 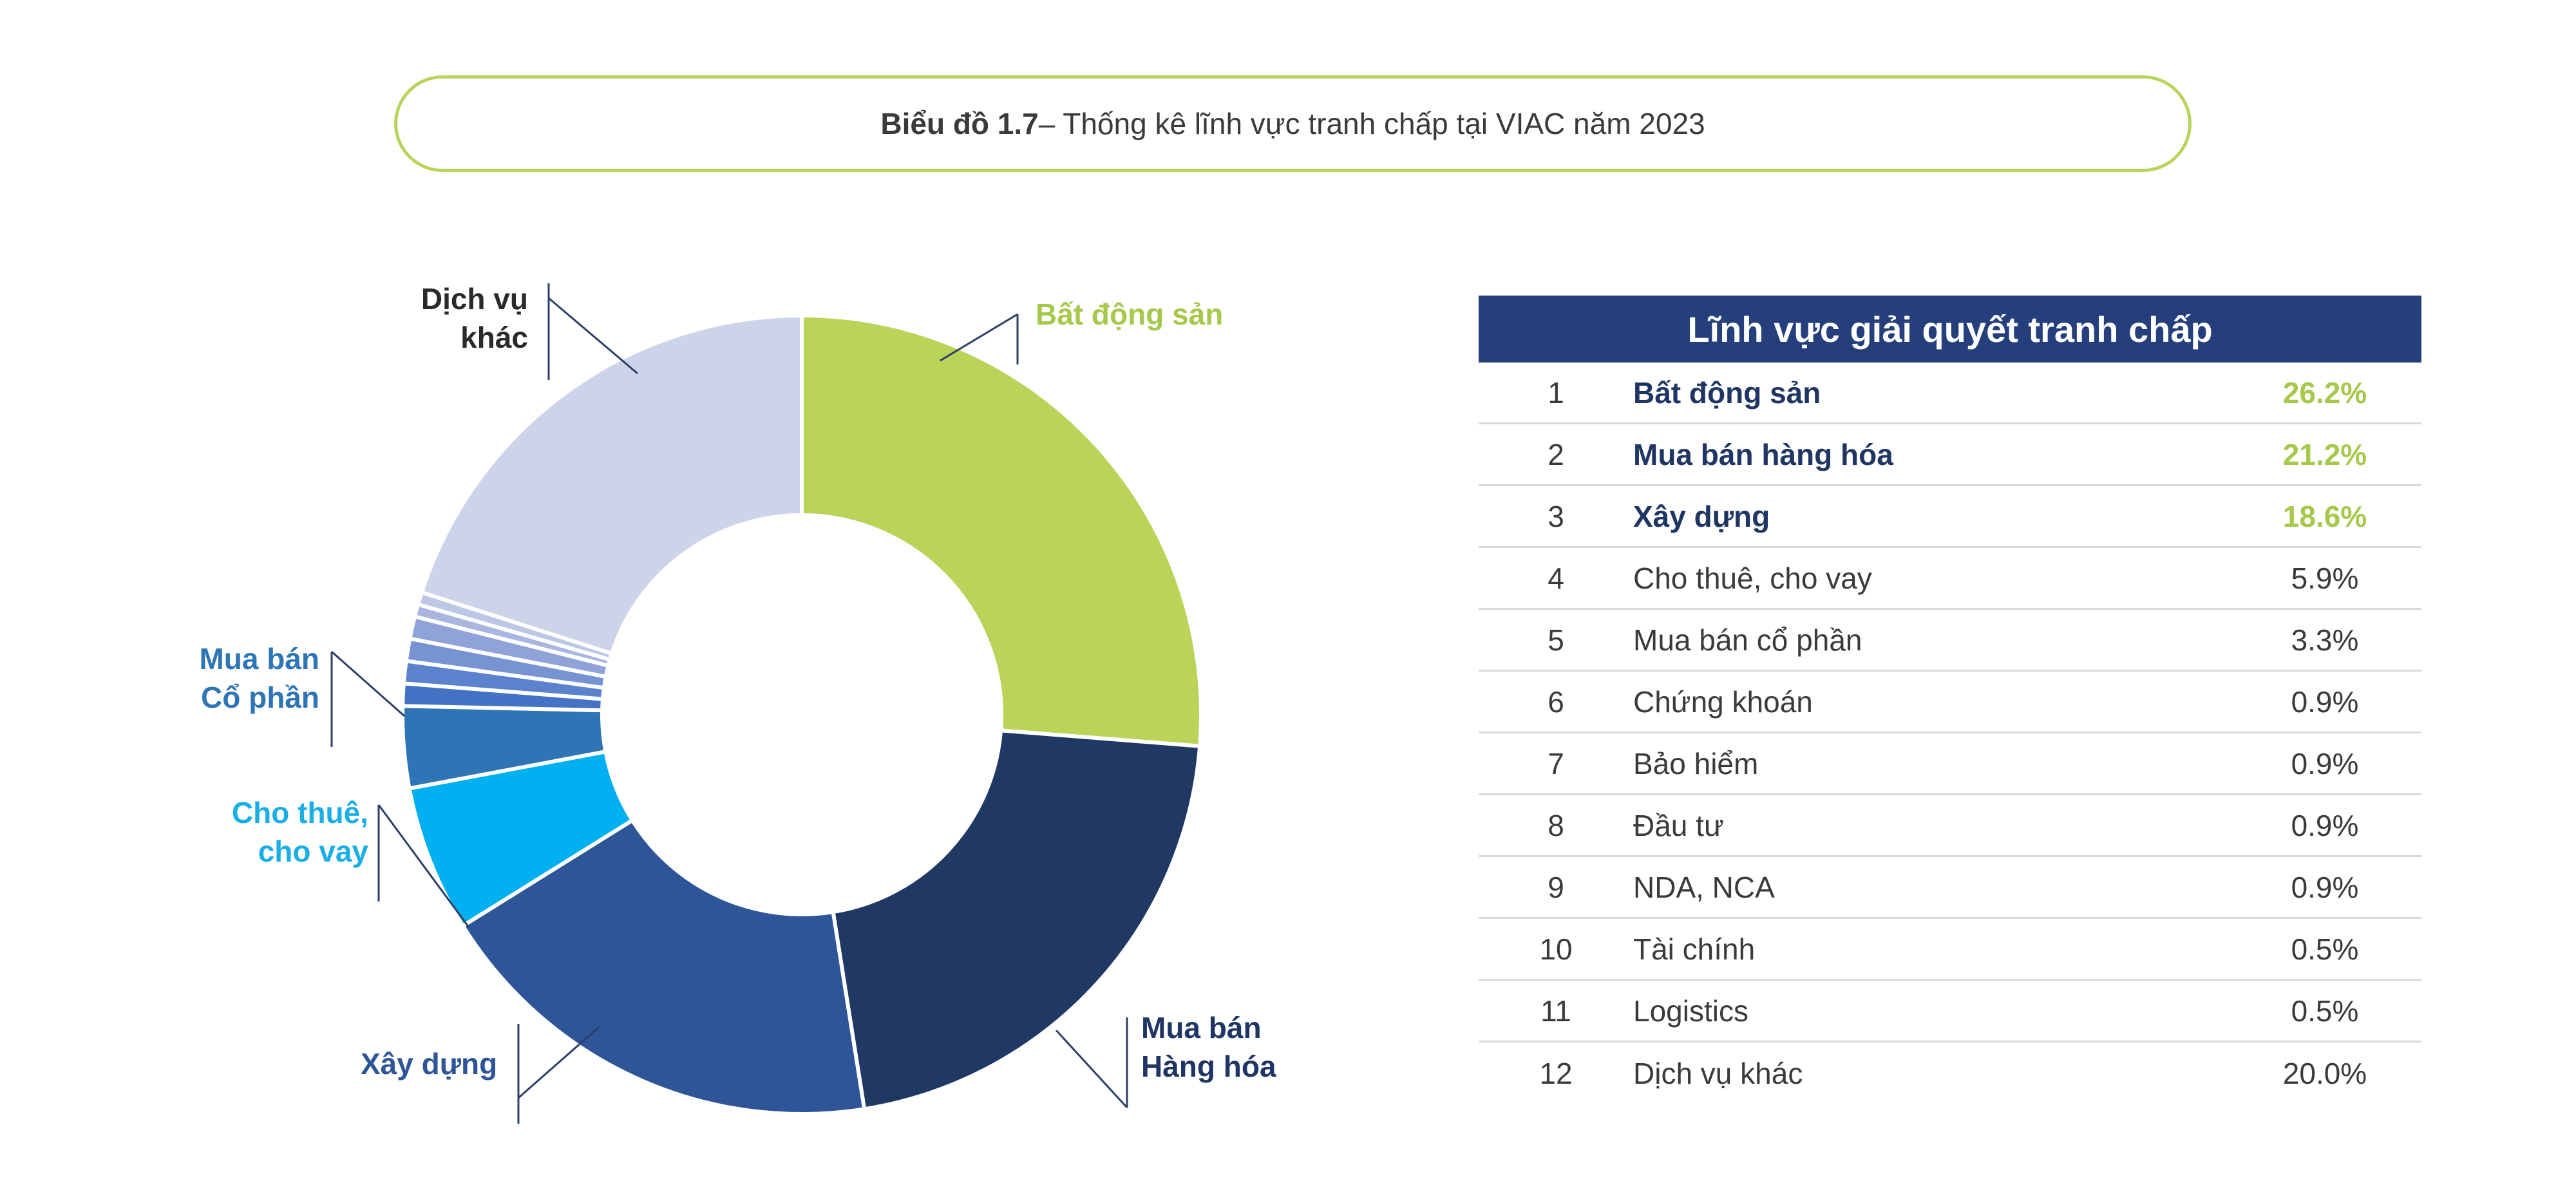 What do you see at coordinates (1690, 1011) in the screenshot?
I see `table-cell-name: Logistics` at bounding box center [1690, 1011].